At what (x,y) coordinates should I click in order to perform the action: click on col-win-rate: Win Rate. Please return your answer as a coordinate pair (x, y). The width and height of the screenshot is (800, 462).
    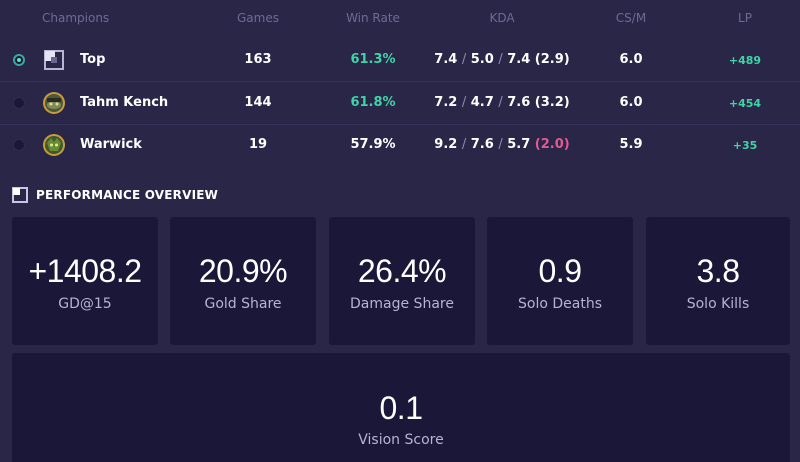
    Looking at the image, I should click on (373, 18).